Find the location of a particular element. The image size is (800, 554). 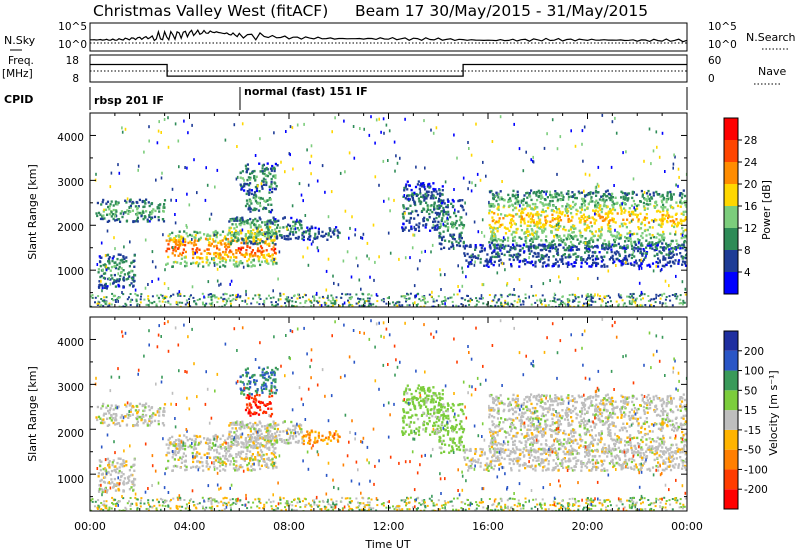

nsky-frame is located at coordinates (388, 37).